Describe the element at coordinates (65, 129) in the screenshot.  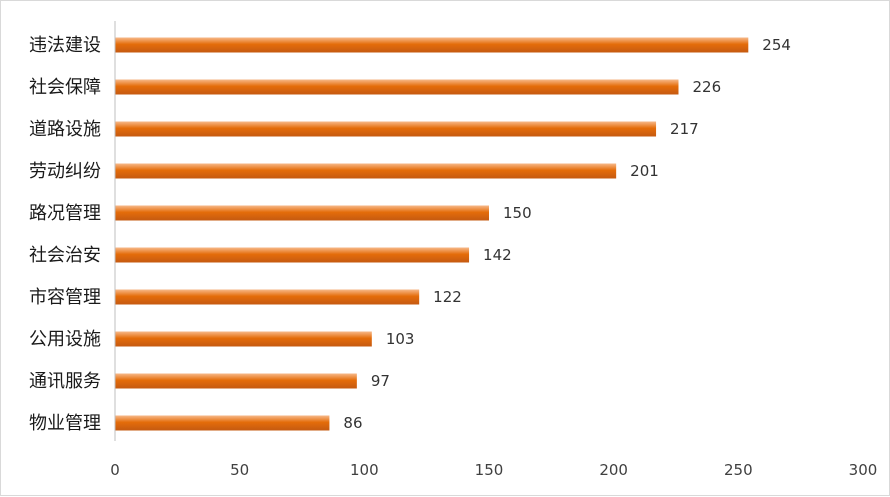
I see `category-label: 道路设施` at that location.